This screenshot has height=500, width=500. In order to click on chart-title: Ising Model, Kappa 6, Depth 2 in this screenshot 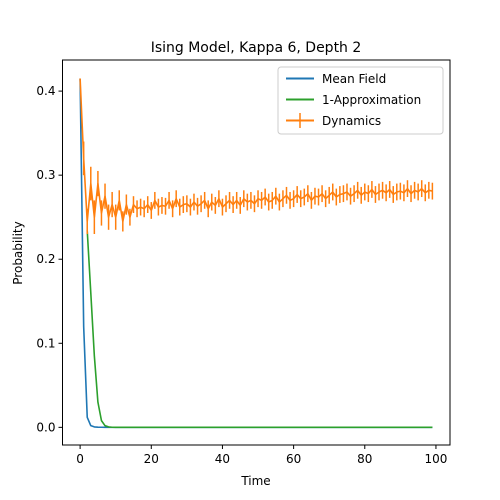, I will do `click(256, 48)`.